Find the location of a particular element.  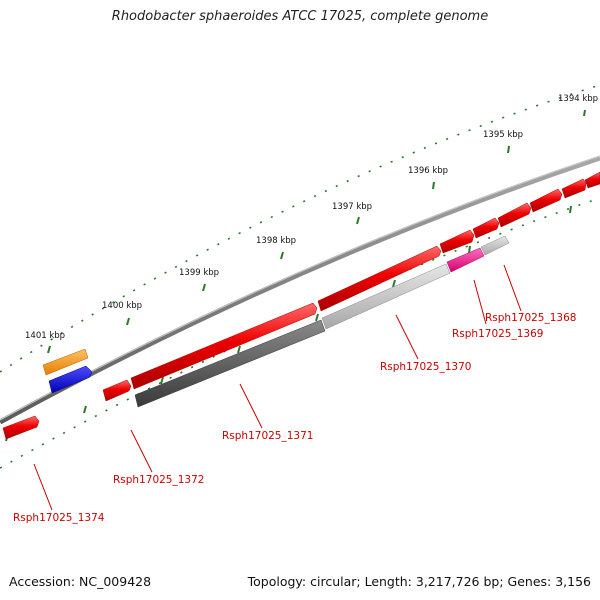

scale-label: 1398 kbp is located at coordinates (276, 241).